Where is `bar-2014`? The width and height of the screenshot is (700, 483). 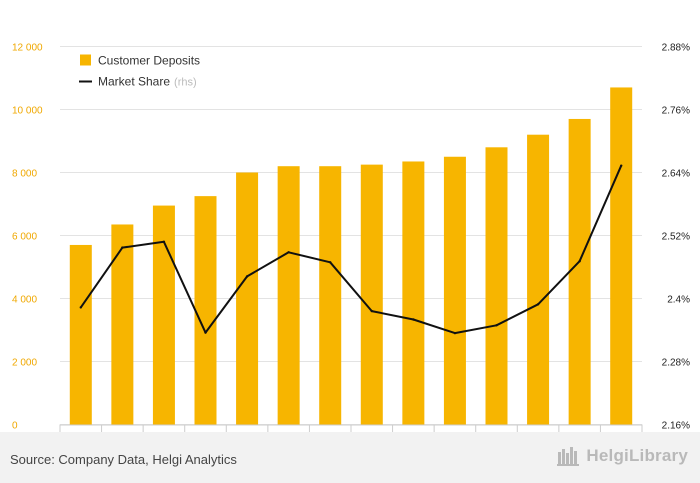 bar-2014 is located at coordinates (496, 286).